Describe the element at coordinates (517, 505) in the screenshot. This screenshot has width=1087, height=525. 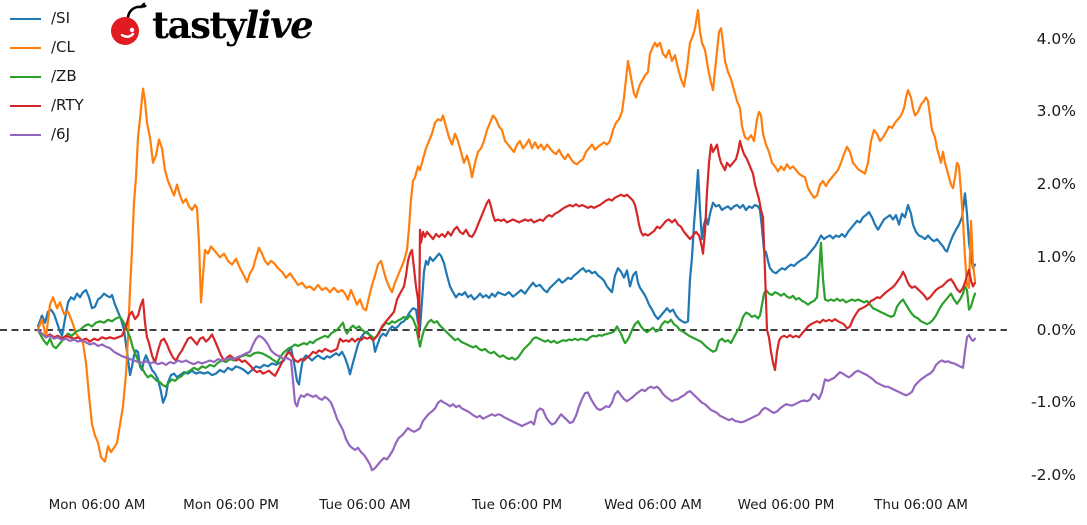
I see `x-tick-Tue-06-00-PM: Tue 06:00 PM` at that location.